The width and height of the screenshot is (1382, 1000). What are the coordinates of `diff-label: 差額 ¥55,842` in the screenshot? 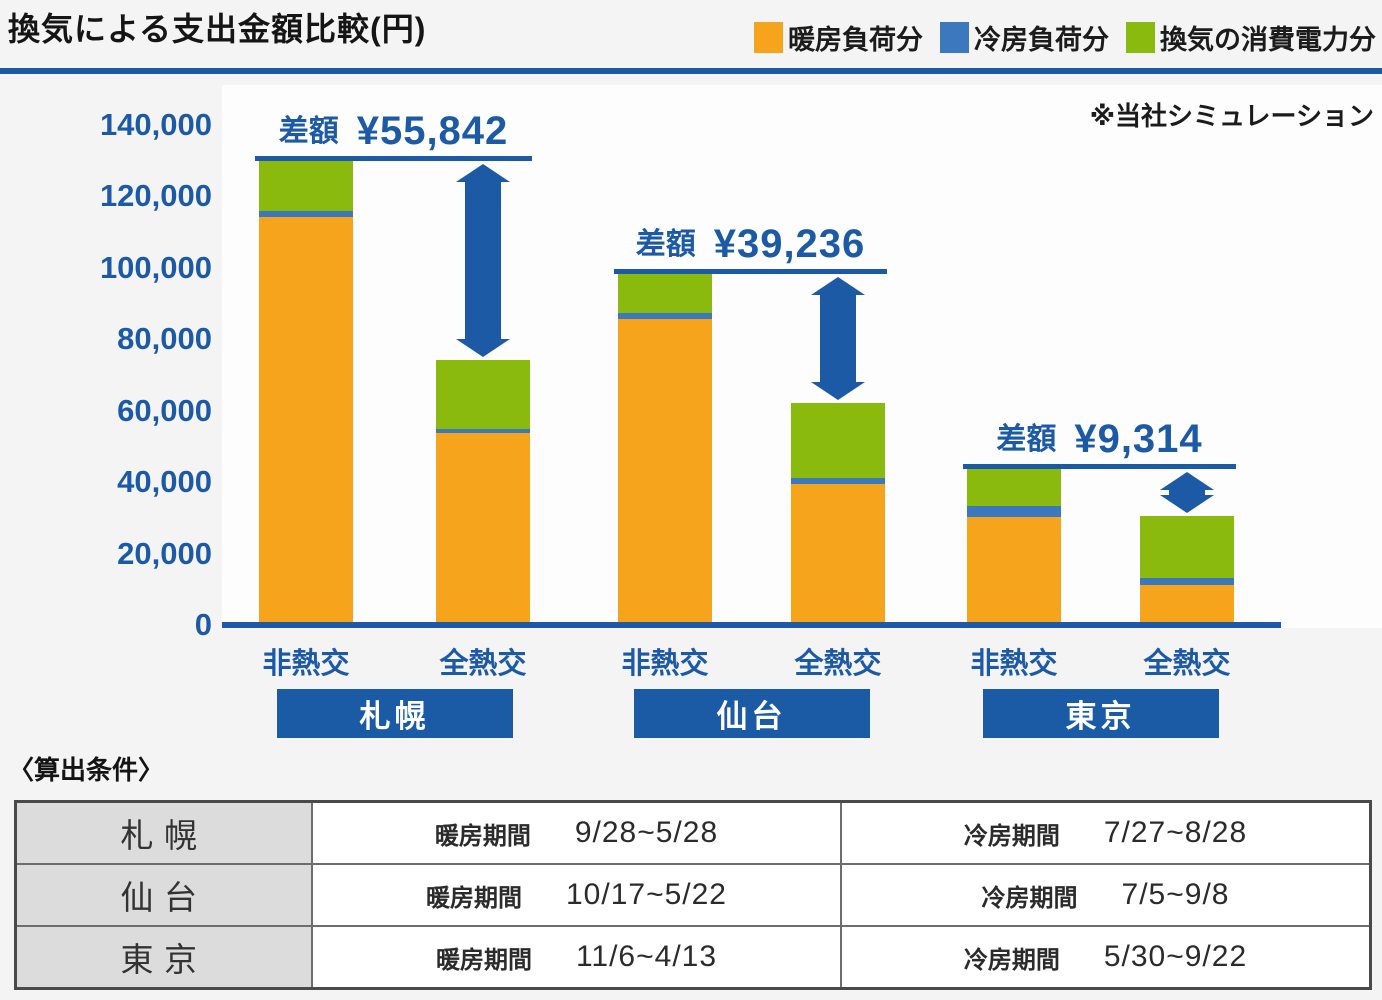 It's located at (393, 129).